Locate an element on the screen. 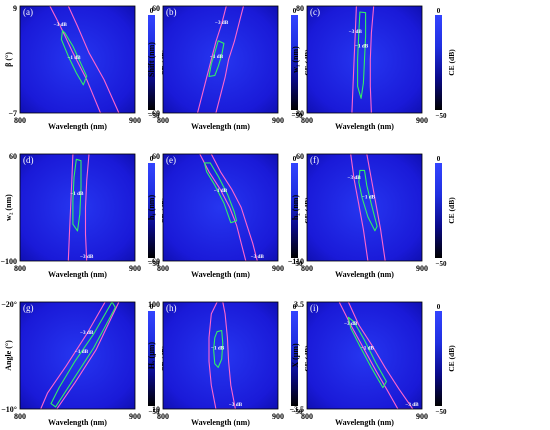 The width and height of the screenshot is (550, 430). panel-tag: (b) is located at coordinates (171, 12).